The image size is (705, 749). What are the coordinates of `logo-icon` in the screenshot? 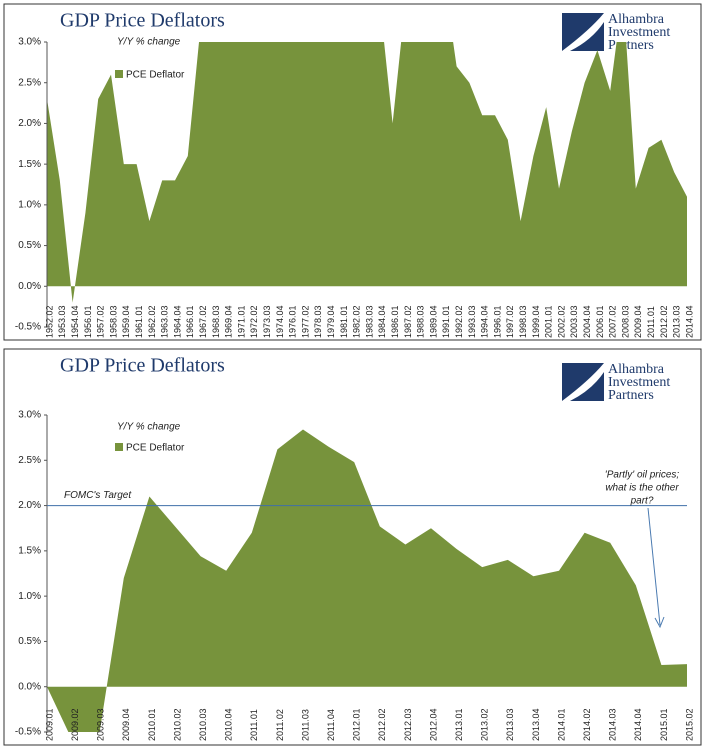 It's located at (583, 207).